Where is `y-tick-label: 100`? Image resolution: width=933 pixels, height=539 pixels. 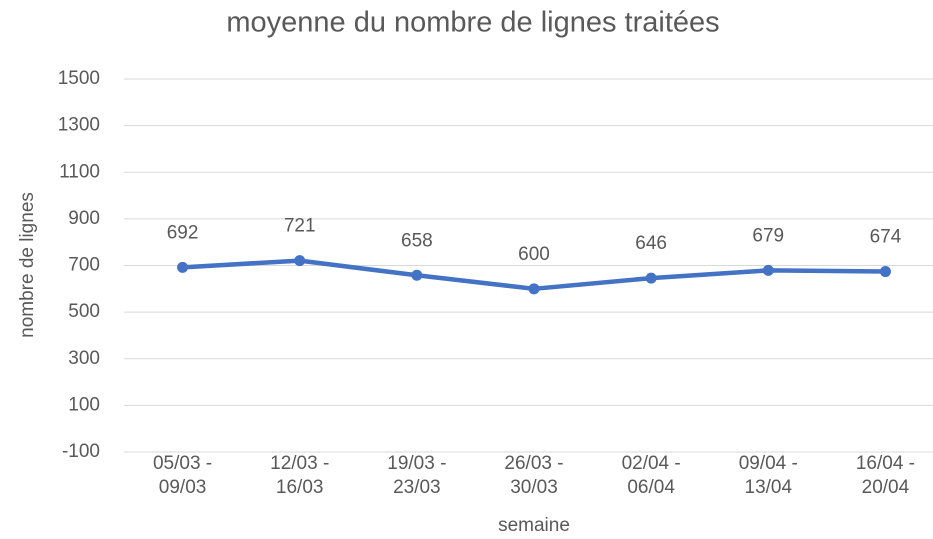
y-tick-label: 100 is located at coordinates (84, 404).